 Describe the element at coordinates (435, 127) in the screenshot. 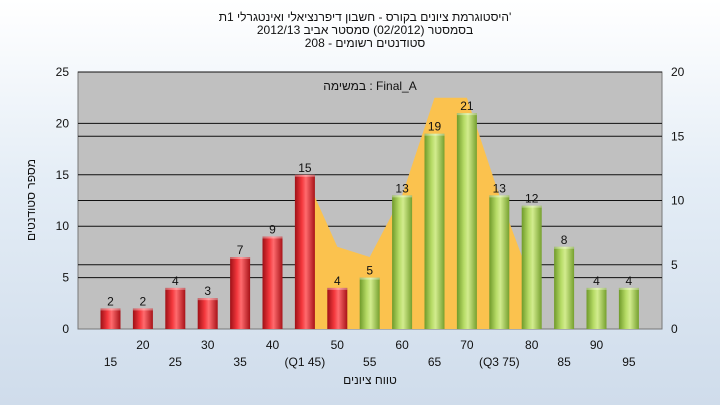

I see `data-label-10: 19` at that location.